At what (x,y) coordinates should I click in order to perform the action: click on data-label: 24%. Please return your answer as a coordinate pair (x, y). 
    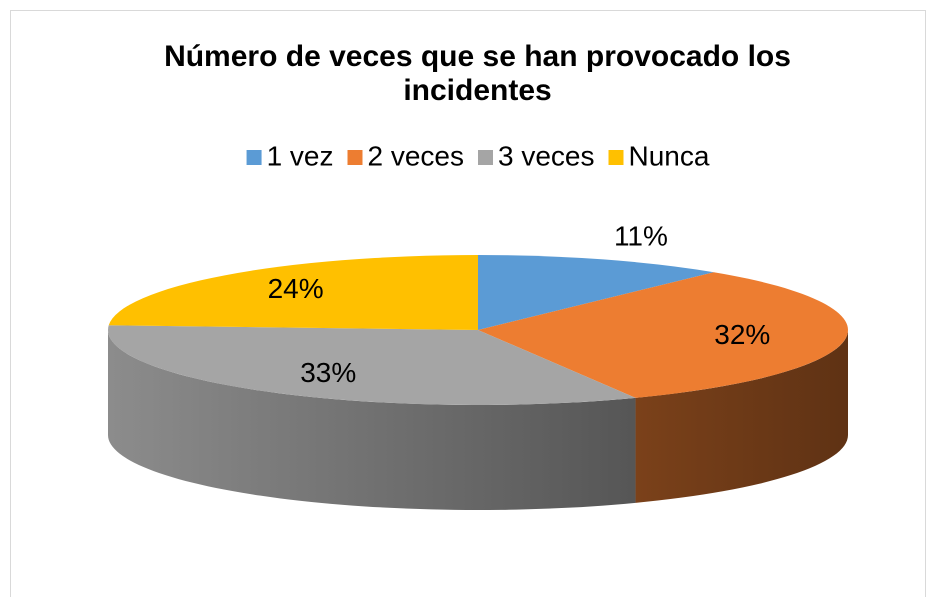
    Looking at the image, I should click on (296, 288).